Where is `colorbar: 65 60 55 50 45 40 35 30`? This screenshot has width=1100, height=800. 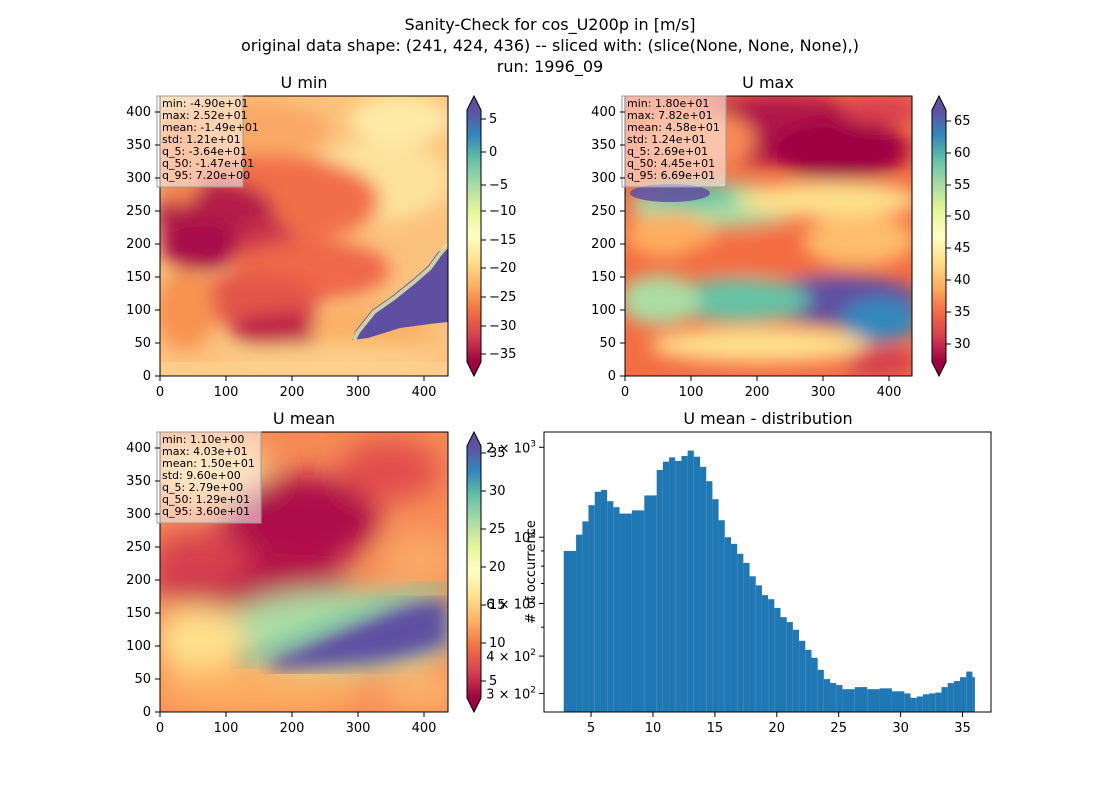
colorbar: 65 60 55 50 45 40 35 30 is located at coordinates (951, 236).